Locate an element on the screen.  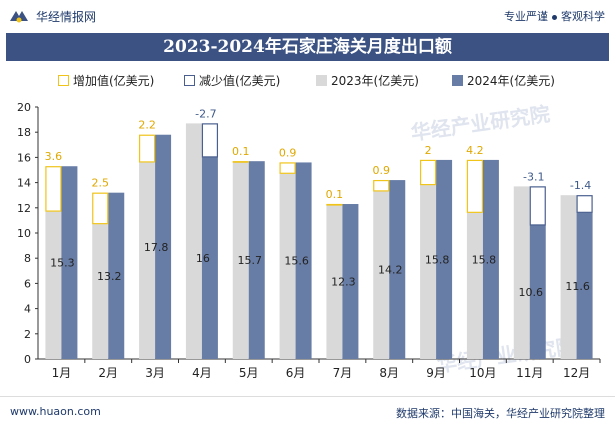
y-tick-label: 2 is located at coordinates (27, 334).